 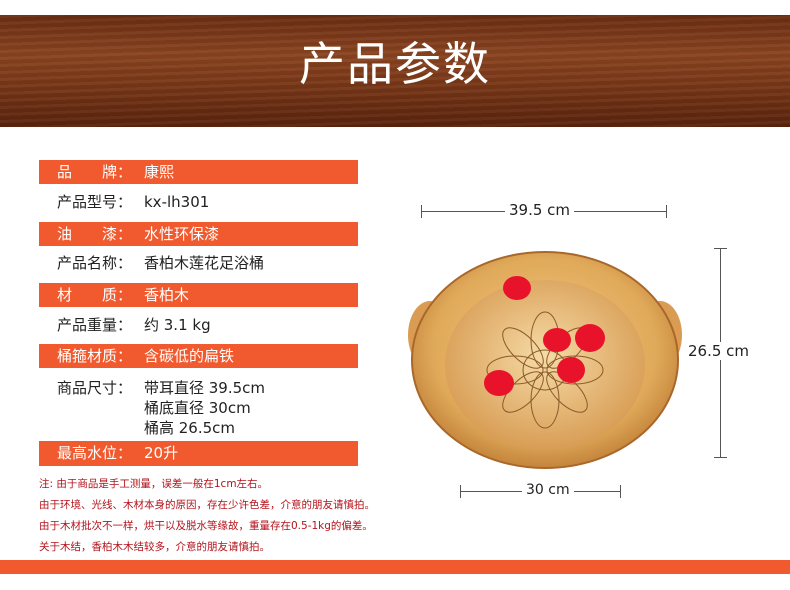 What do you see at coordinates (167, 295) in the screenshot?
I see `spec-value: 香柏木` at bounding box center [167, 295].